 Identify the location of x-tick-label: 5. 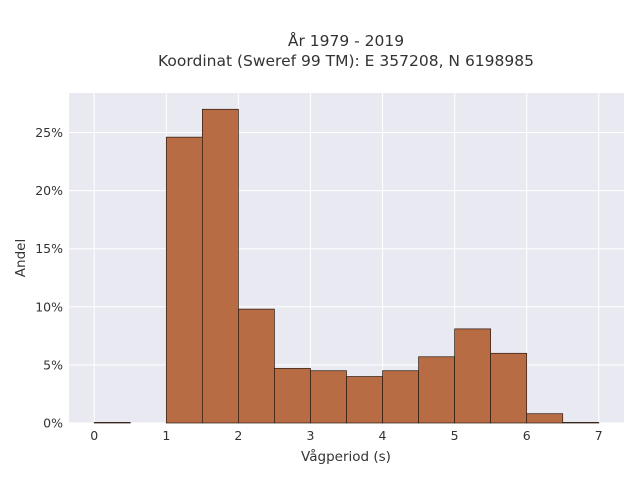
(455, 435).